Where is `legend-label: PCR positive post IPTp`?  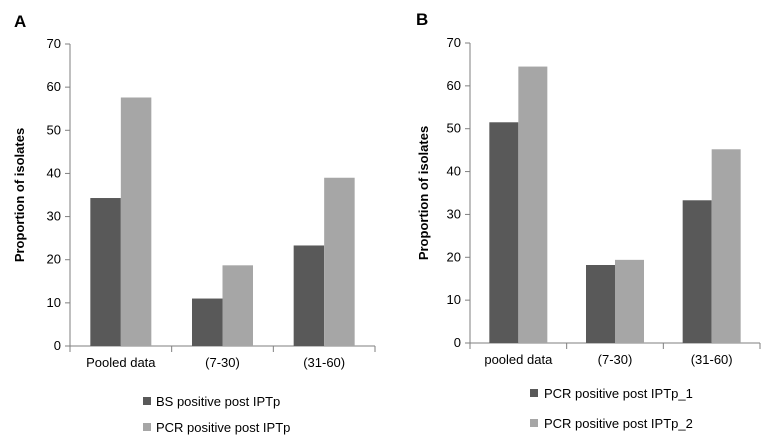
legend-label: PCR positive post IPTp is located at coordinates (223, 427).